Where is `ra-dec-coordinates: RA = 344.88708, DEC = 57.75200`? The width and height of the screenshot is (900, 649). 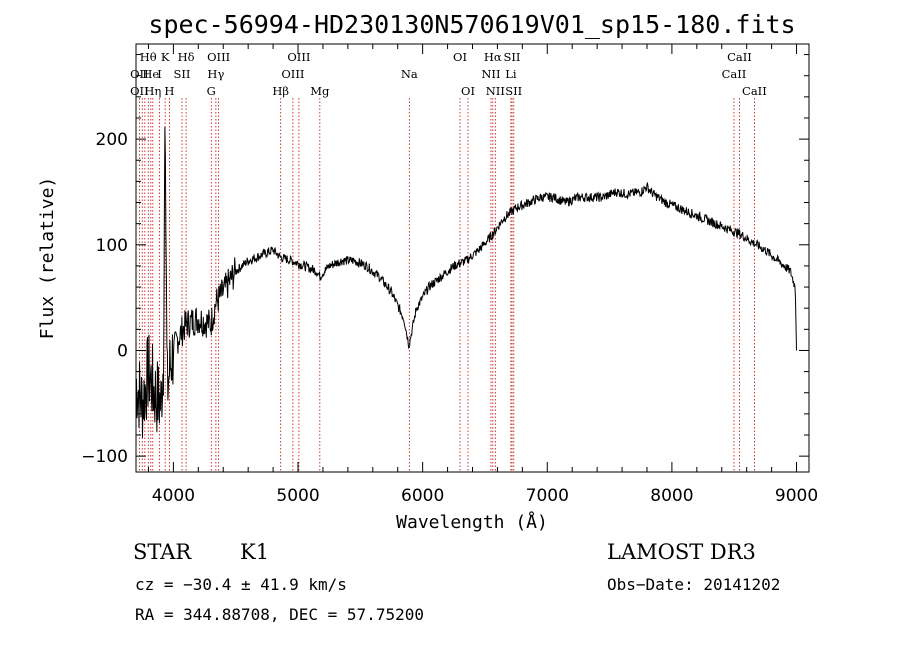
ra-dec-coordinates: RA = 344.88708, DEC = 57.75200 is located at coordinates (279, 614).